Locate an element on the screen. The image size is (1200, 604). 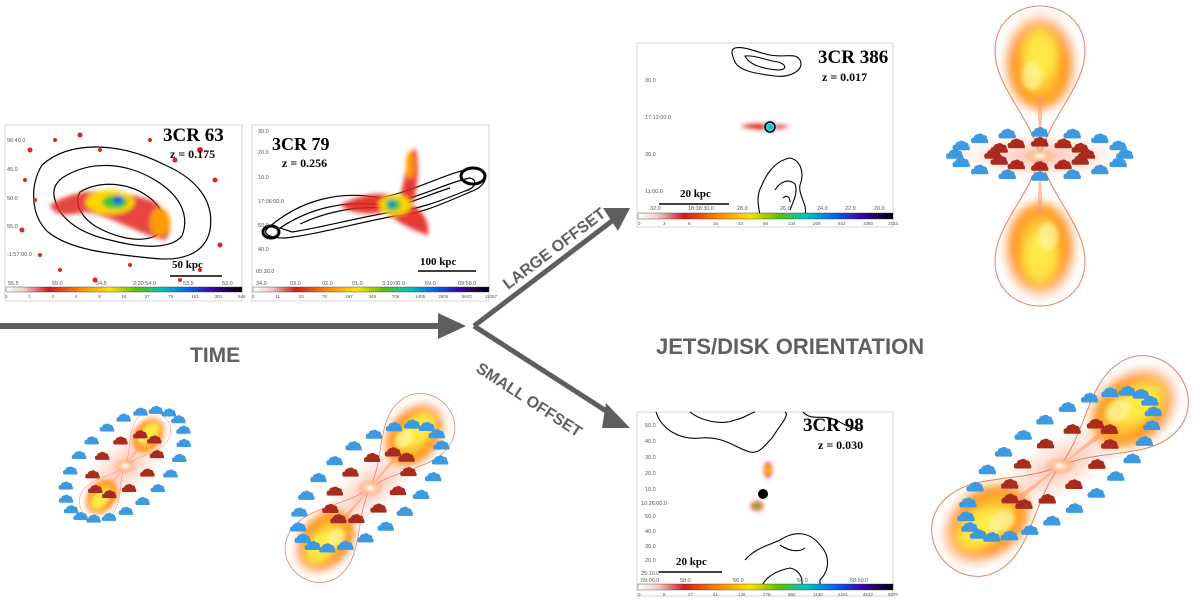
jet-illustration-early-large is located at coordinates (370, 488).